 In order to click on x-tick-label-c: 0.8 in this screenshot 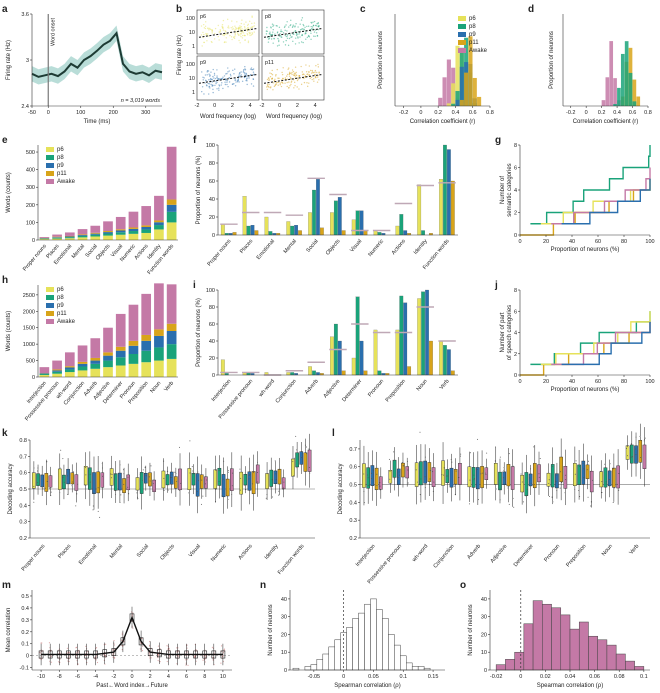, I will do `click(490, 113)`.